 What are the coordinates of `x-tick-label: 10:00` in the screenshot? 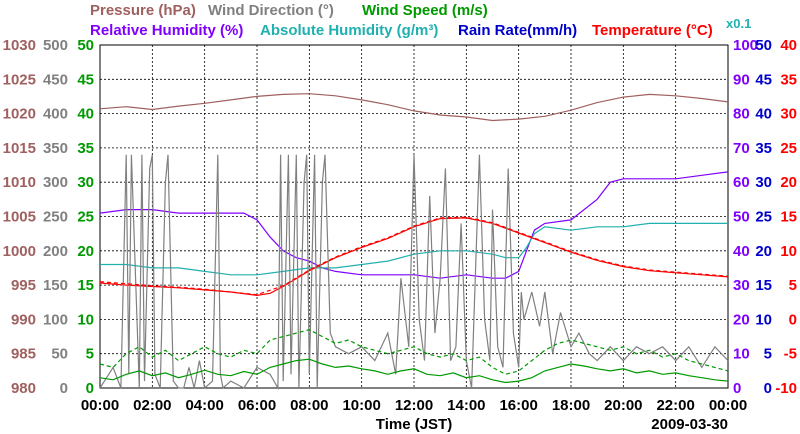 It's located at (361, 405).